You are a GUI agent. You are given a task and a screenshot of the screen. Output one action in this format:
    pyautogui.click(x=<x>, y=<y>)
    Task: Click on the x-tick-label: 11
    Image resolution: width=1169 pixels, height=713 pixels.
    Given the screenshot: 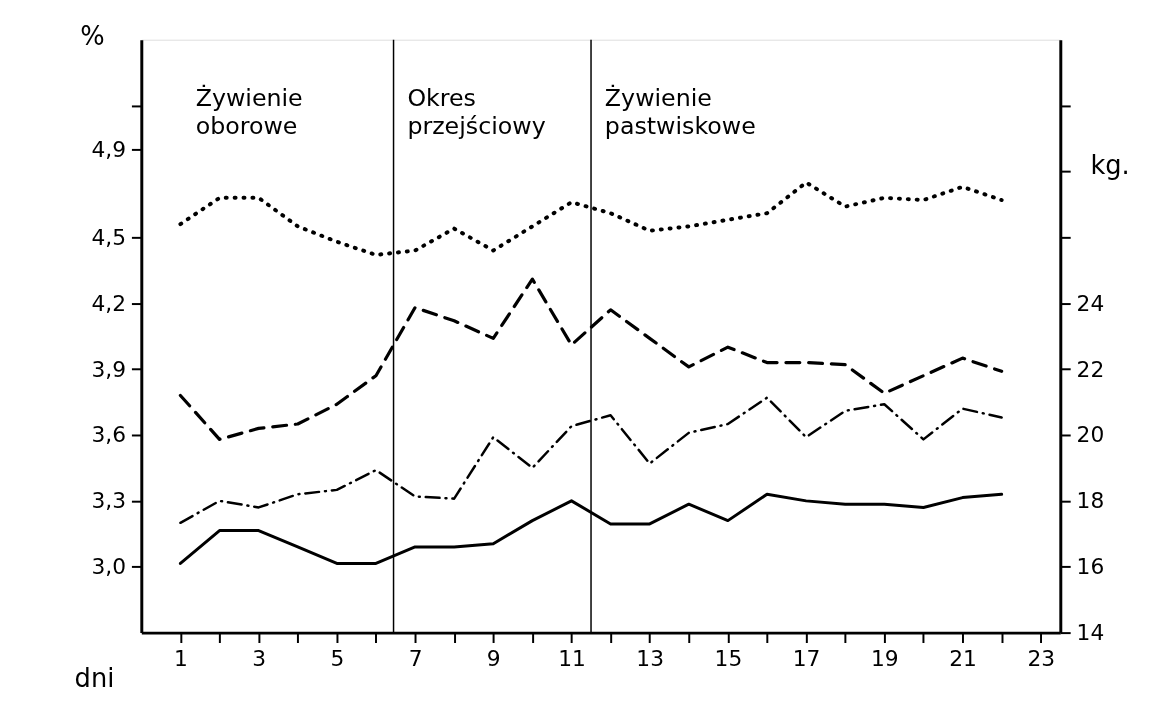 What is the action you would take?
    pyautogui.click(x=572, y=658)
    